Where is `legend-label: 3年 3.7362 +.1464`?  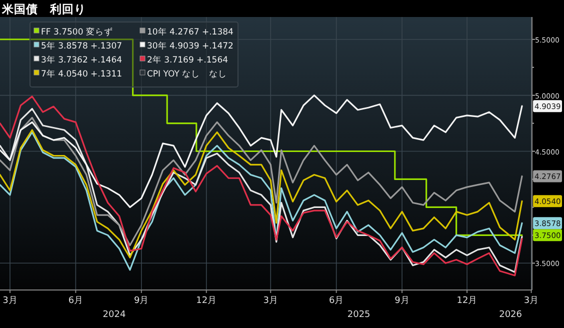
legend-label: 3年 3.7362 +.1464 is located at coordinates (81, 60).